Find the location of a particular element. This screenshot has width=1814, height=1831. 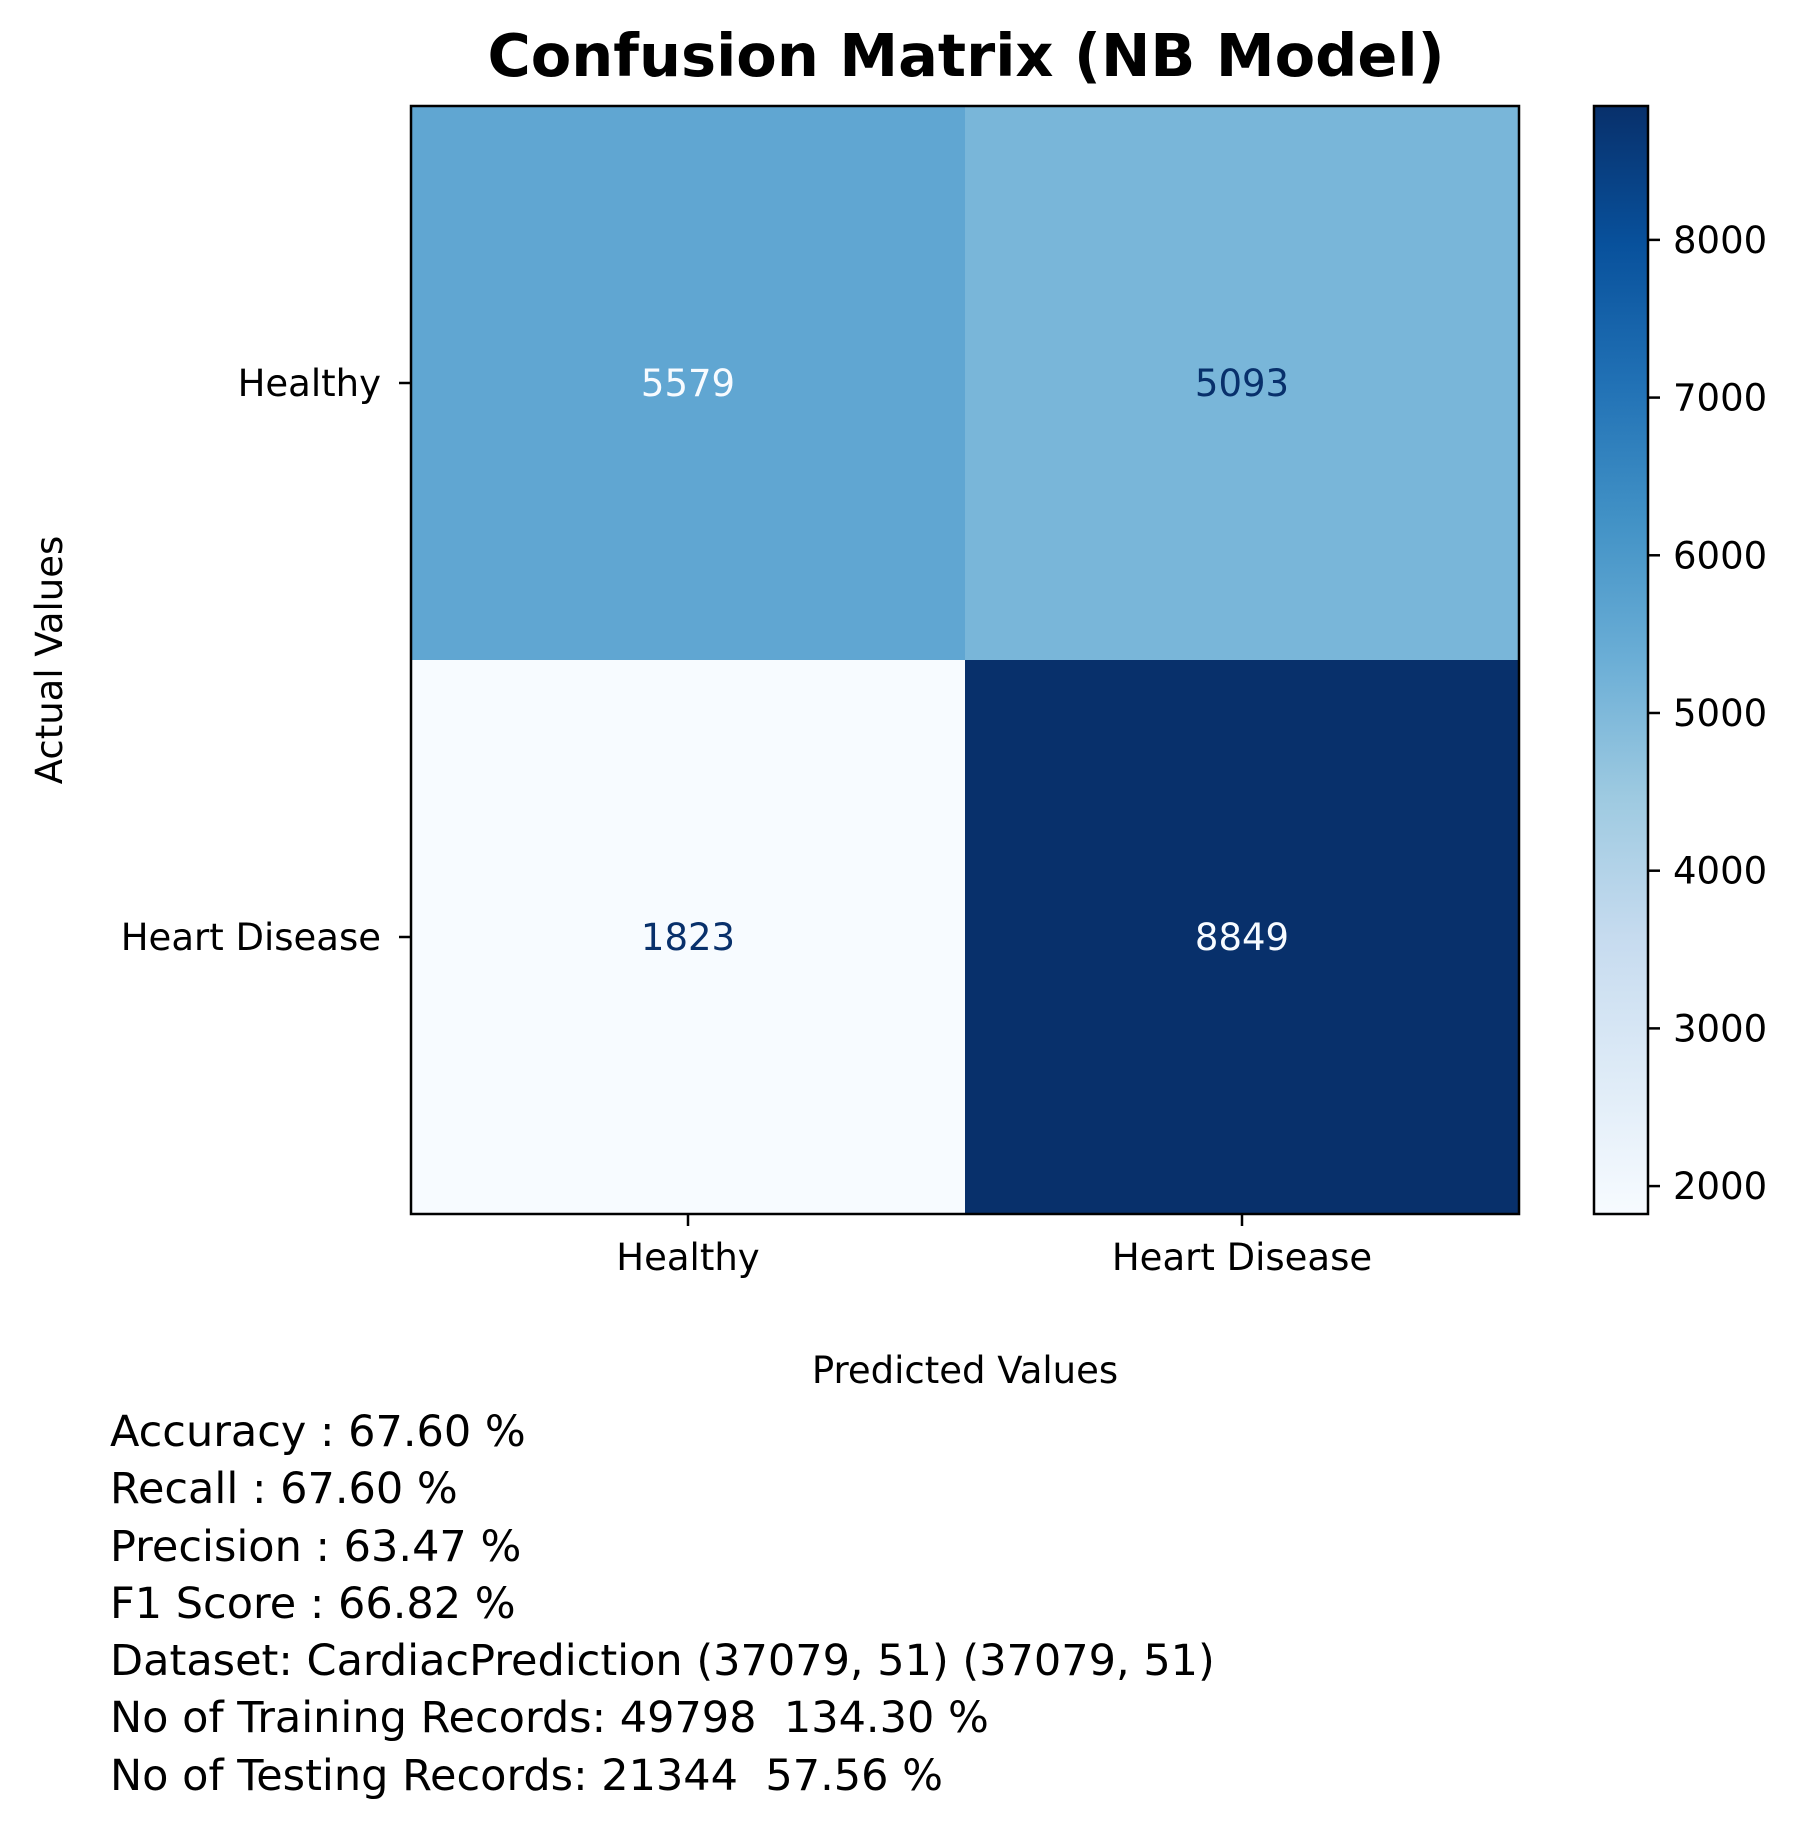

chart-title: Confusion Matrix (NB Model) is located at coordinates (965, 55).